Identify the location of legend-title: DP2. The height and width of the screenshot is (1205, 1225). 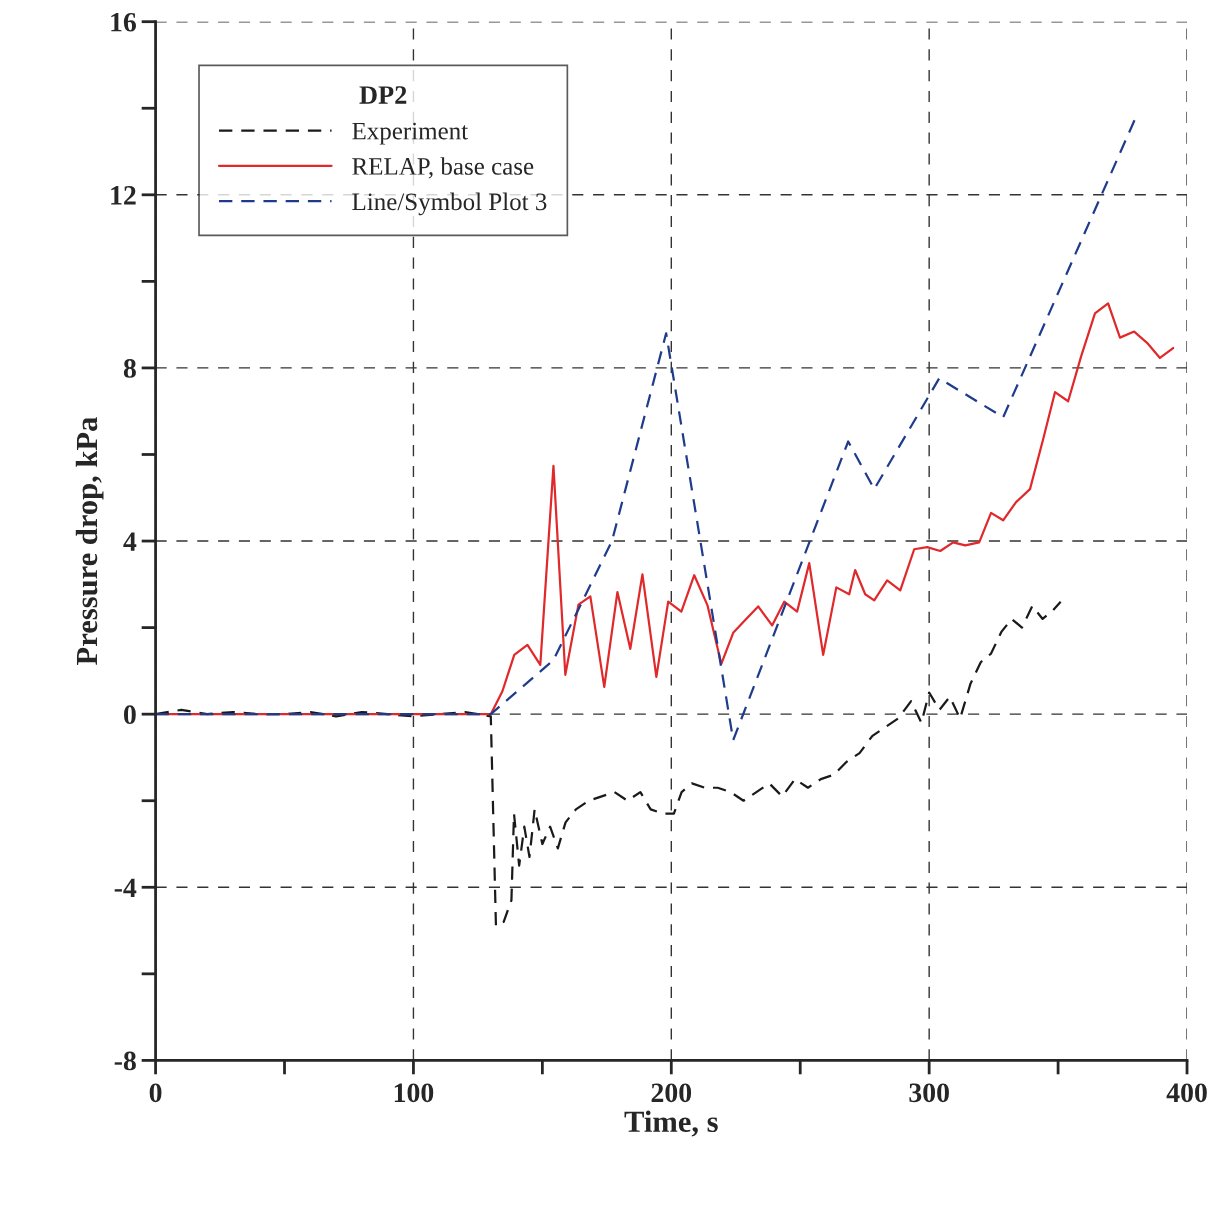
(383, 95).